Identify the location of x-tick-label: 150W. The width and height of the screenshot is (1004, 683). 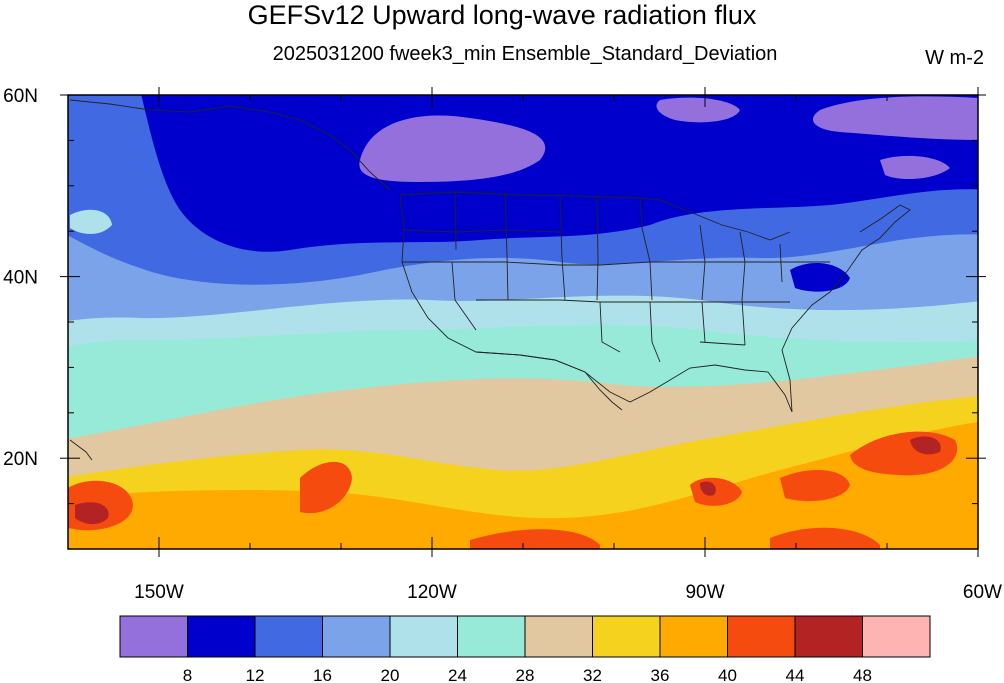
(159, 592).